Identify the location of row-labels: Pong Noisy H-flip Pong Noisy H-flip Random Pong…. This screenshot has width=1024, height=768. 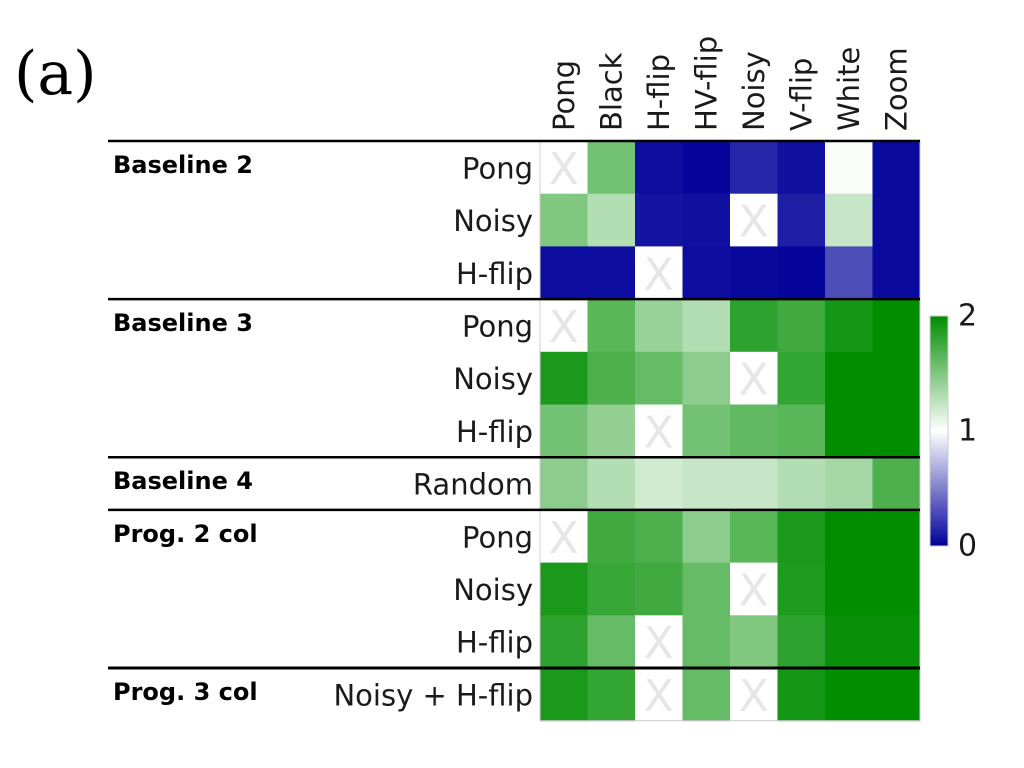
(433, 431).